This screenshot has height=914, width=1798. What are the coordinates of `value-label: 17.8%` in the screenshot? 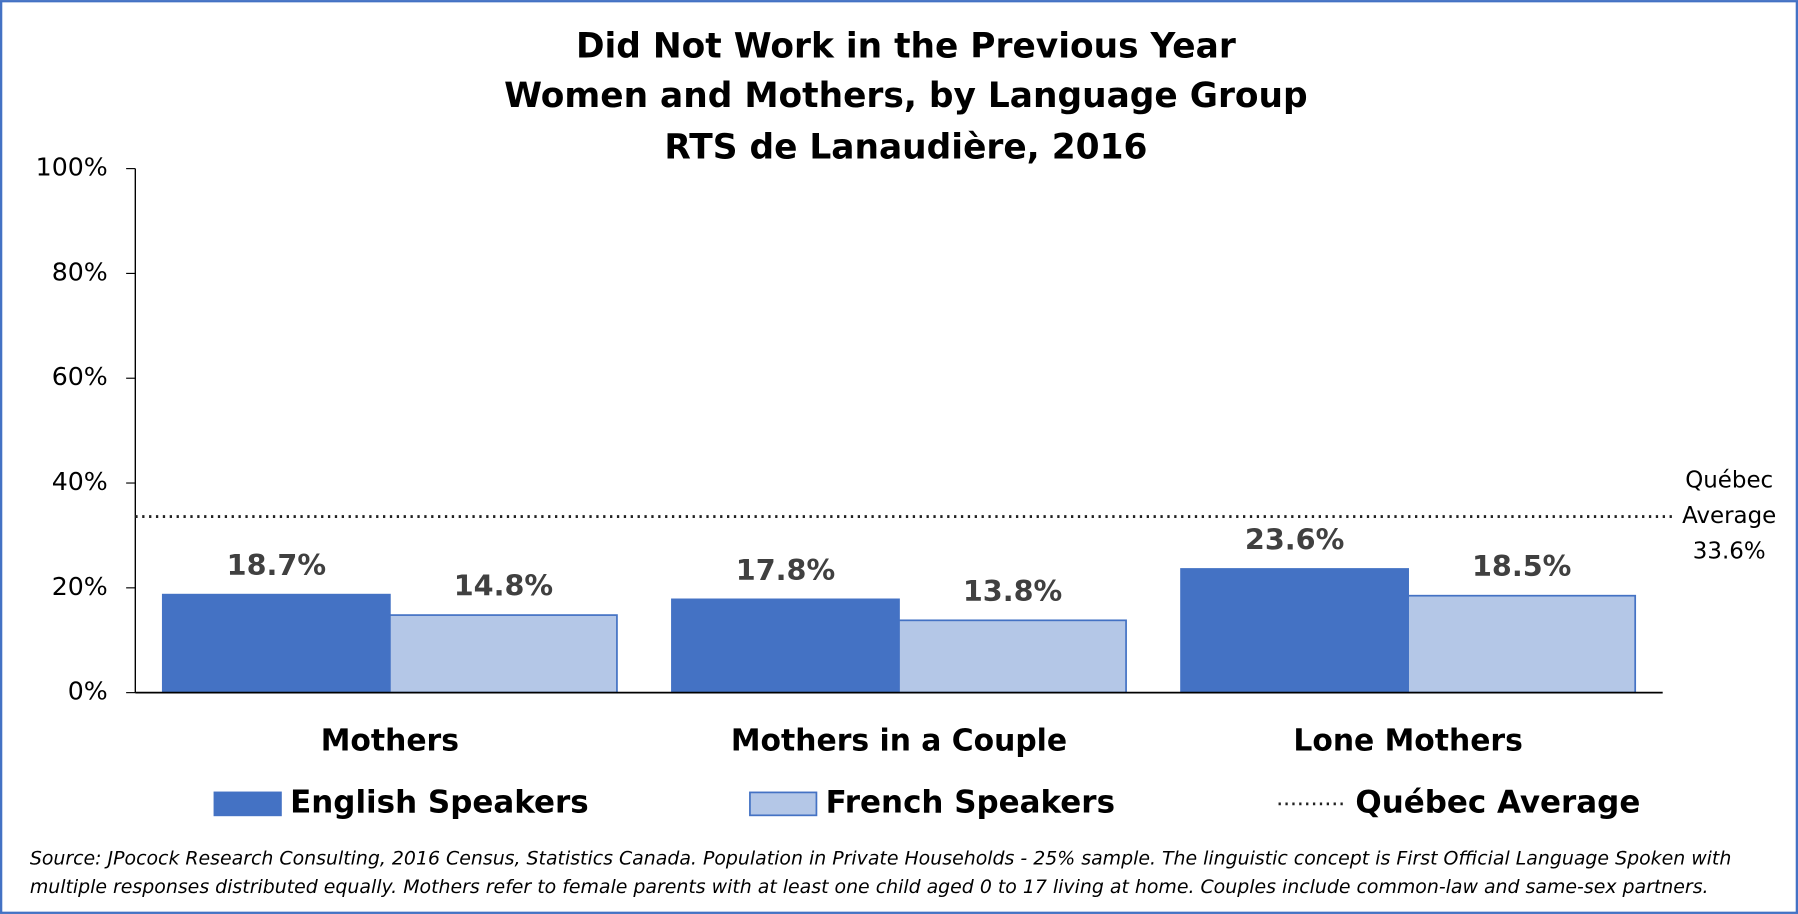 It's located at (785, 570).